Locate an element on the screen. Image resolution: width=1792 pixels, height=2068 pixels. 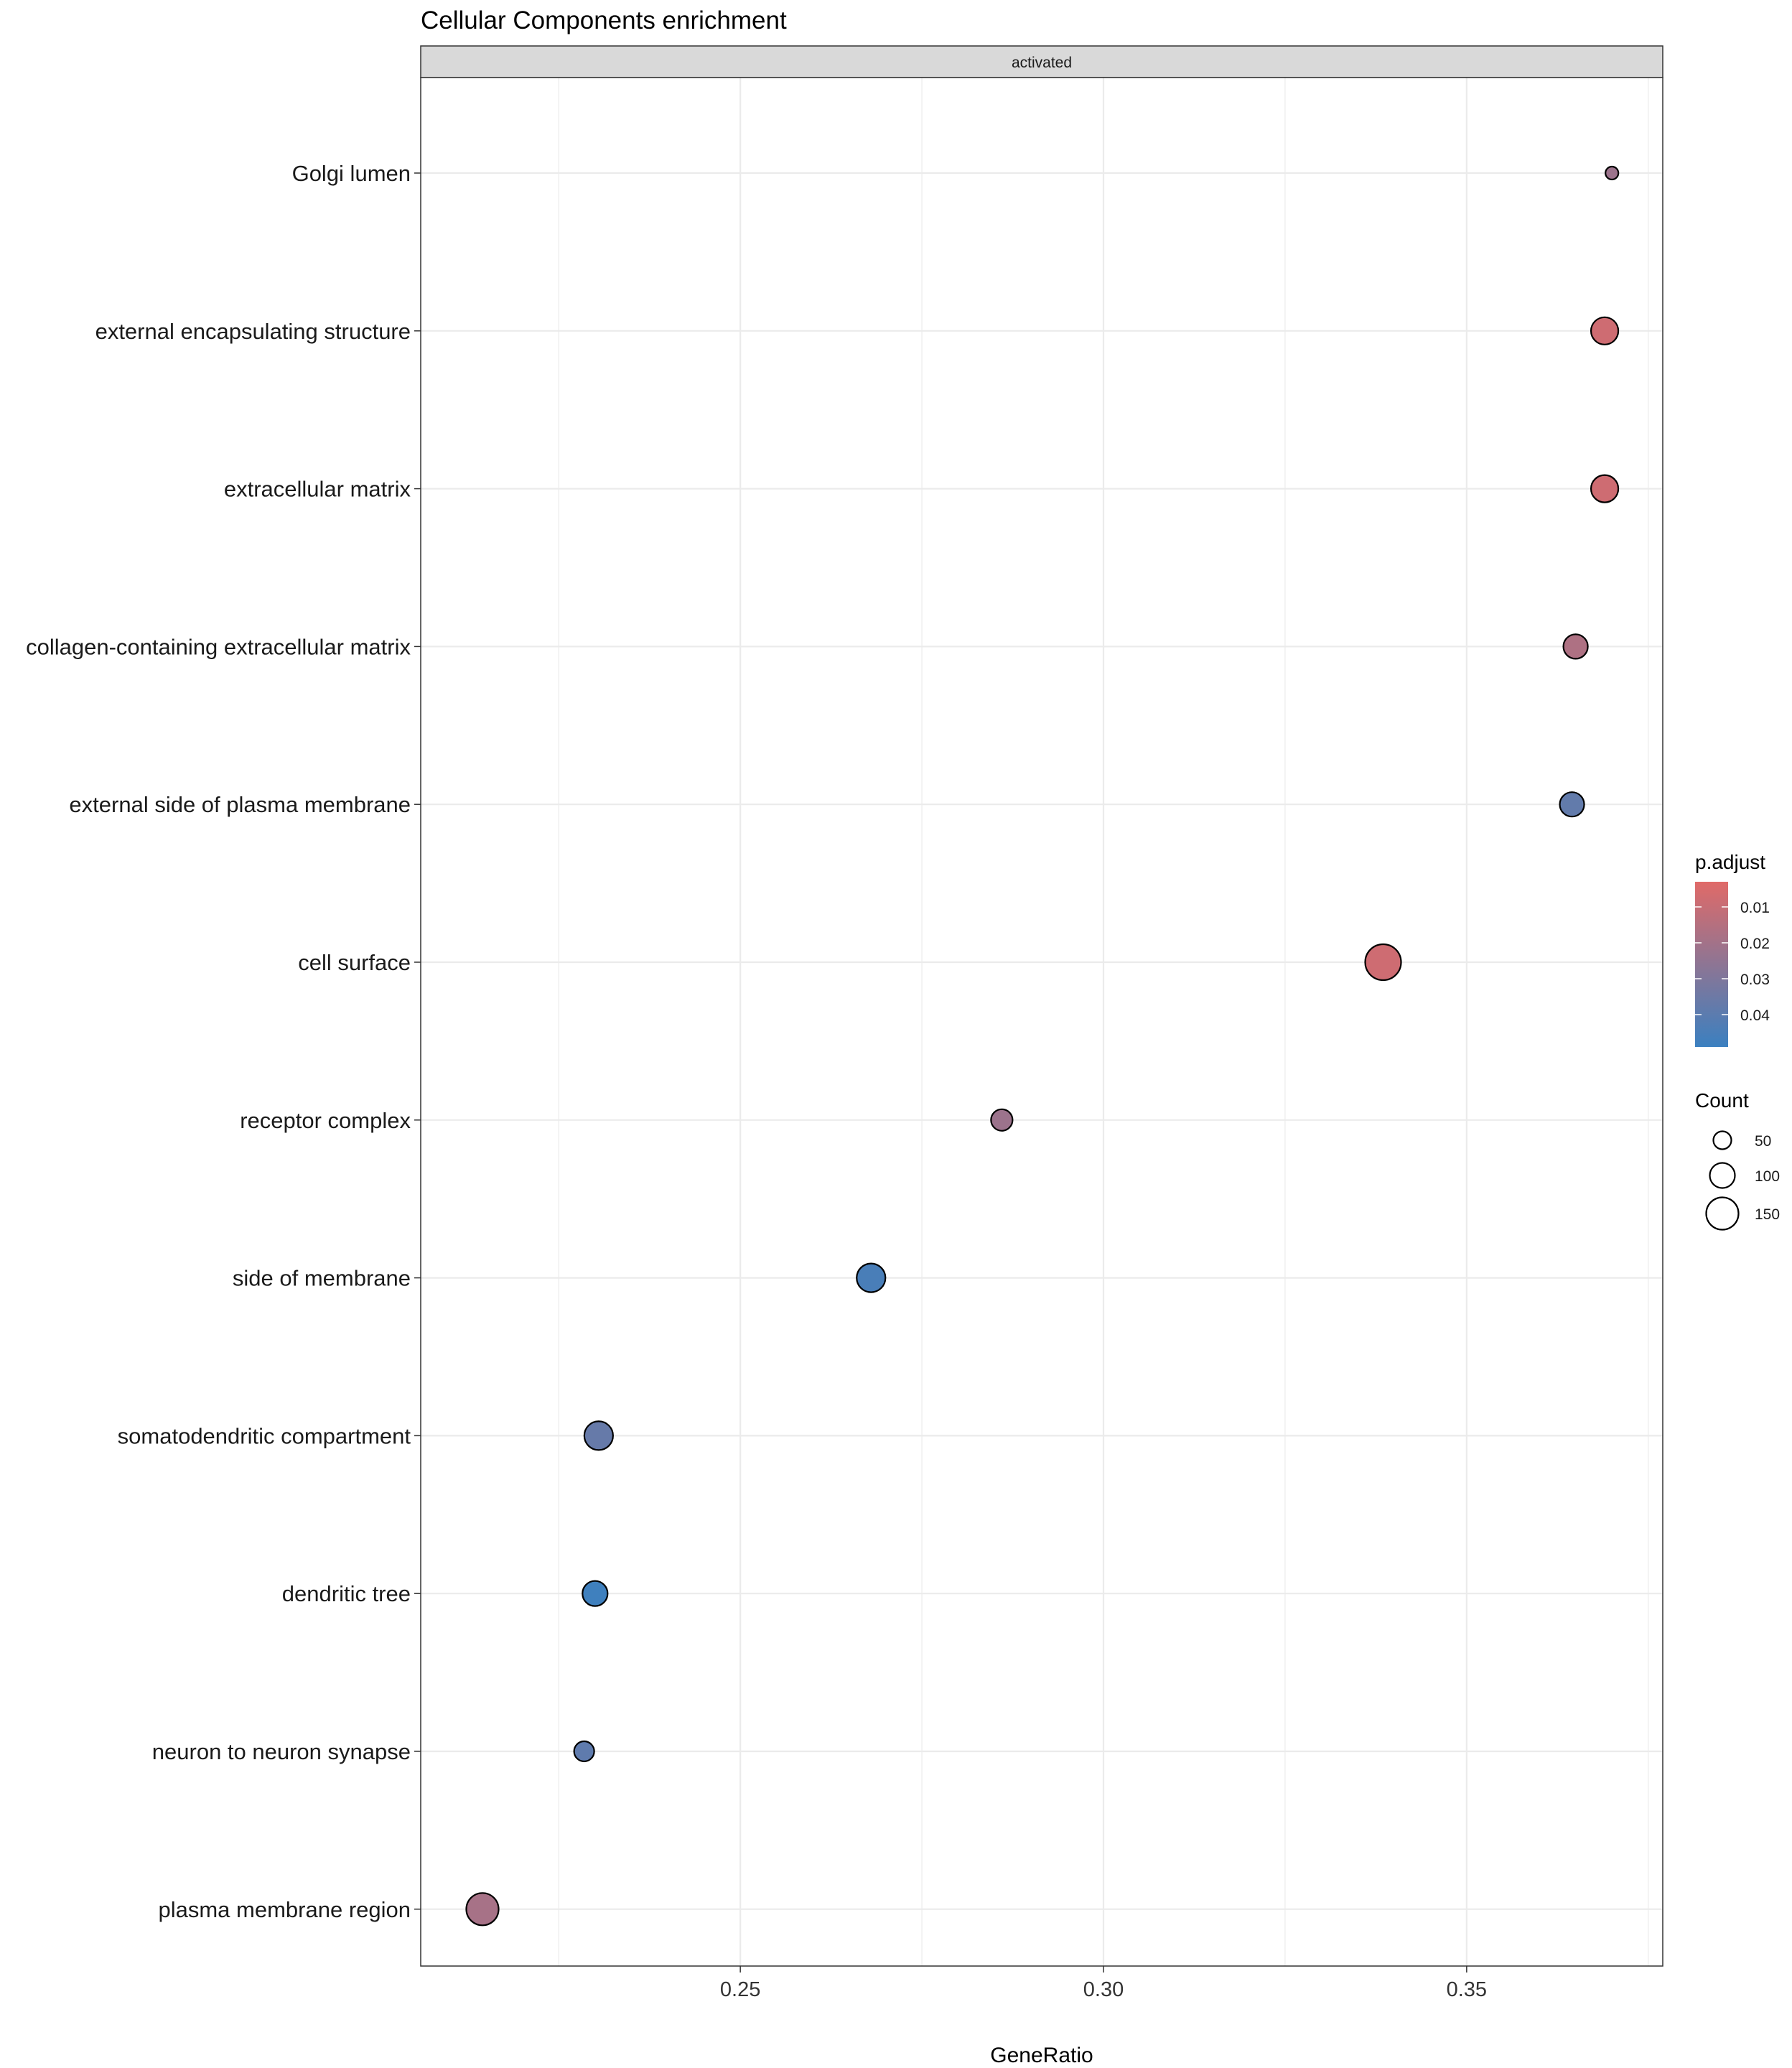
y-tick-label: external encapsulating structure is located at coordinates (253, 331).